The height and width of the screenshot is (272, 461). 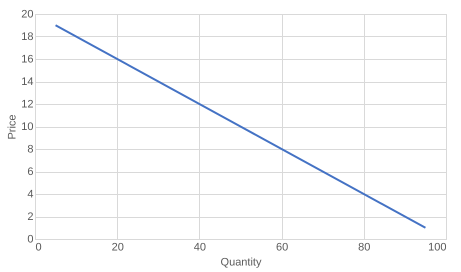 I want to click on x-tick-label: 20, so click(x=118, y=248).